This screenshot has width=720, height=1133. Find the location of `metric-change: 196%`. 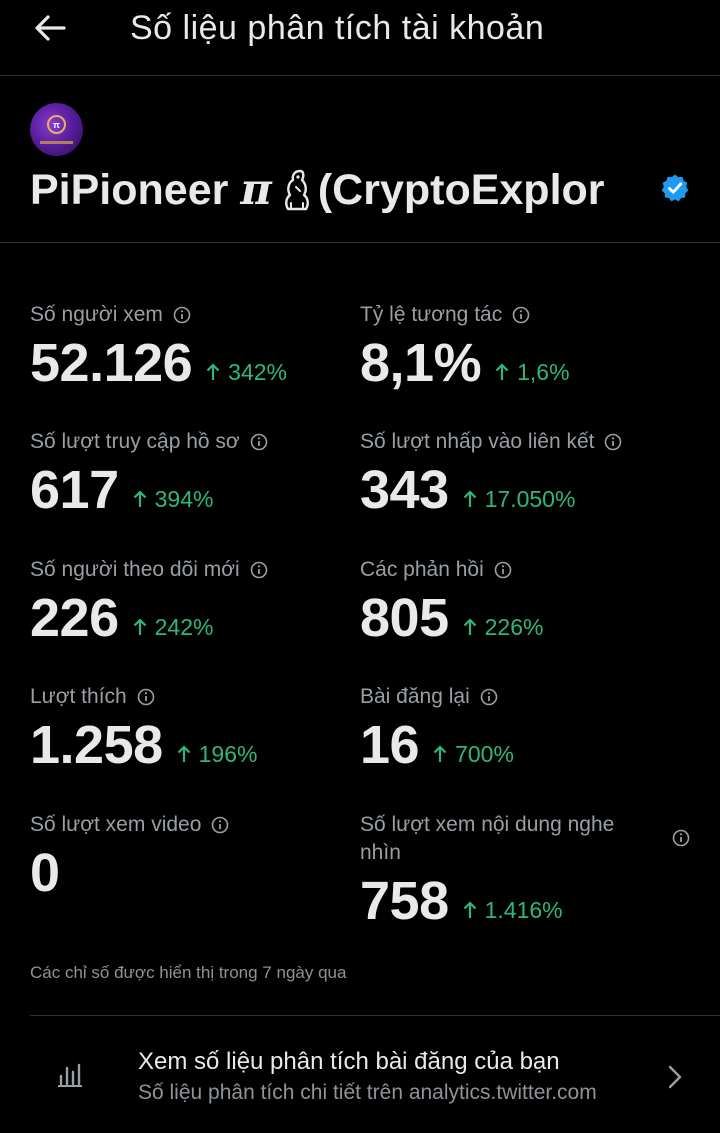

metric-change: 196% is located at coordinates (217, 754).